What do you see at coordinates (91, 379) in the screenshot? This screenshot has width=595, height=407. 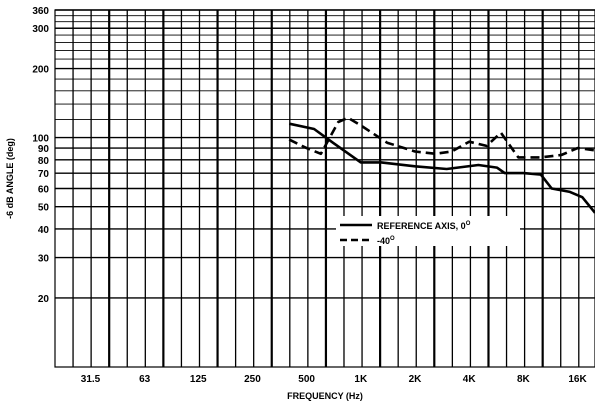 I see `x-tick-label: 31.5` at bounding box center [91, 379].